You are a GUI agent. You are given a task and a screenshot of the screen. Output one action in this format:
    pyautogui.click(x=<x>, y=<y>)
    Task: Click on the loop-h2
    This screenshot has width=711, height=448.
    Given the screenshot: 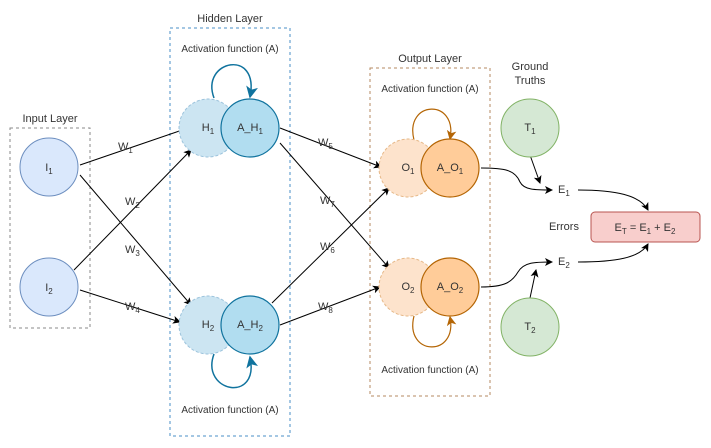 What is the action you would take?
    pyautogui.click(x=235, y=371)
    